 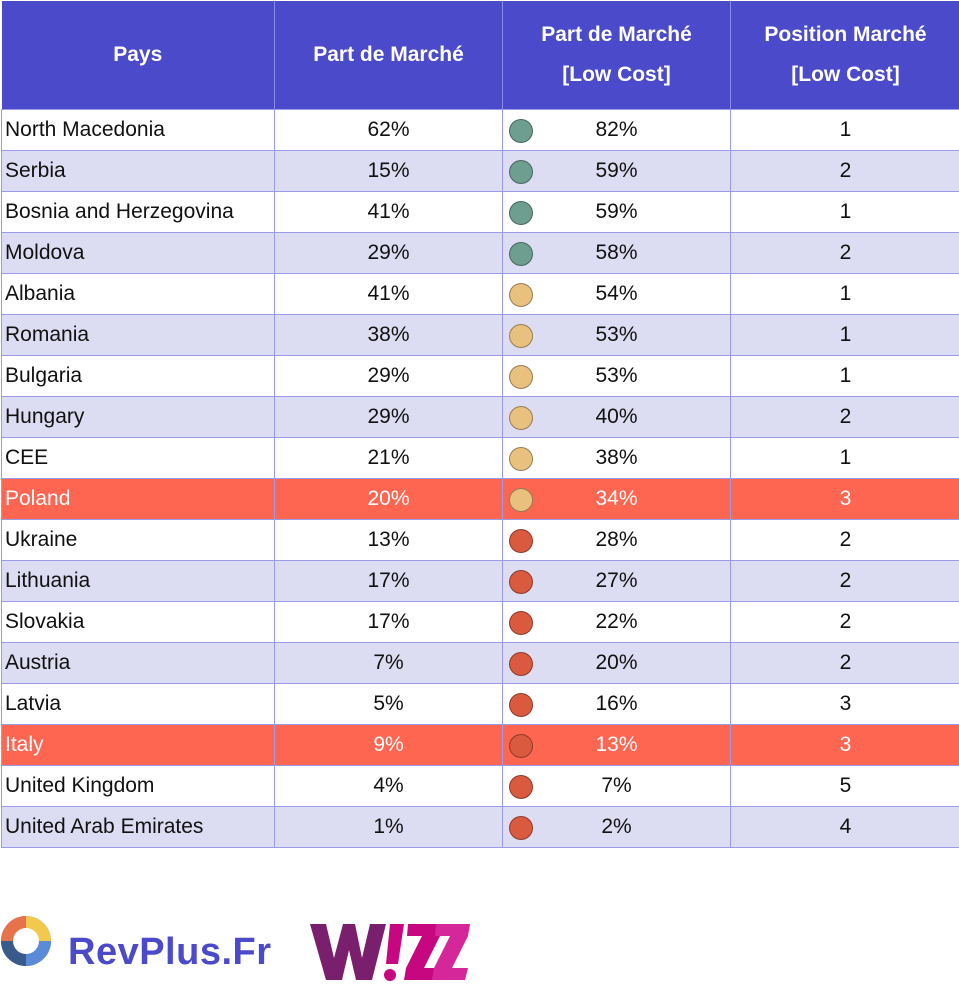 I want to click on header-position-line2: [Low Cost], so click(x=845, y=74).